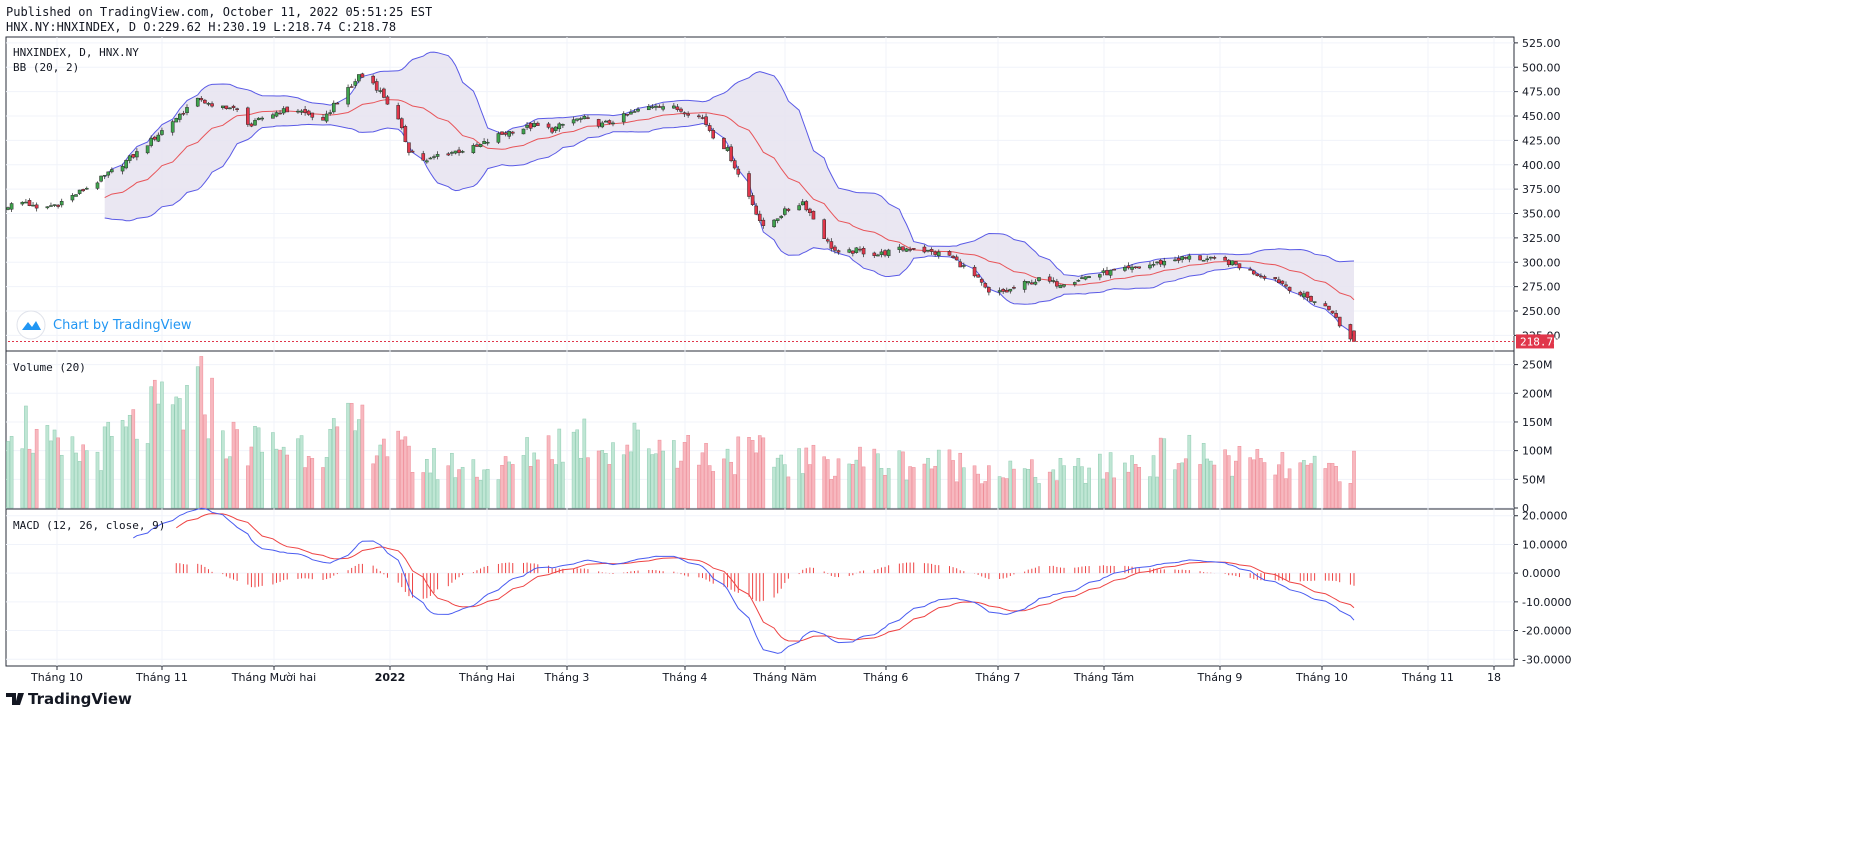 This screenshot has height=847, width=1858. What do you see at coordinates (89, 525) in the screenshot?
I see `macd-label: MACD (12, 26, close, 9)` at bounding box center [89, 525].